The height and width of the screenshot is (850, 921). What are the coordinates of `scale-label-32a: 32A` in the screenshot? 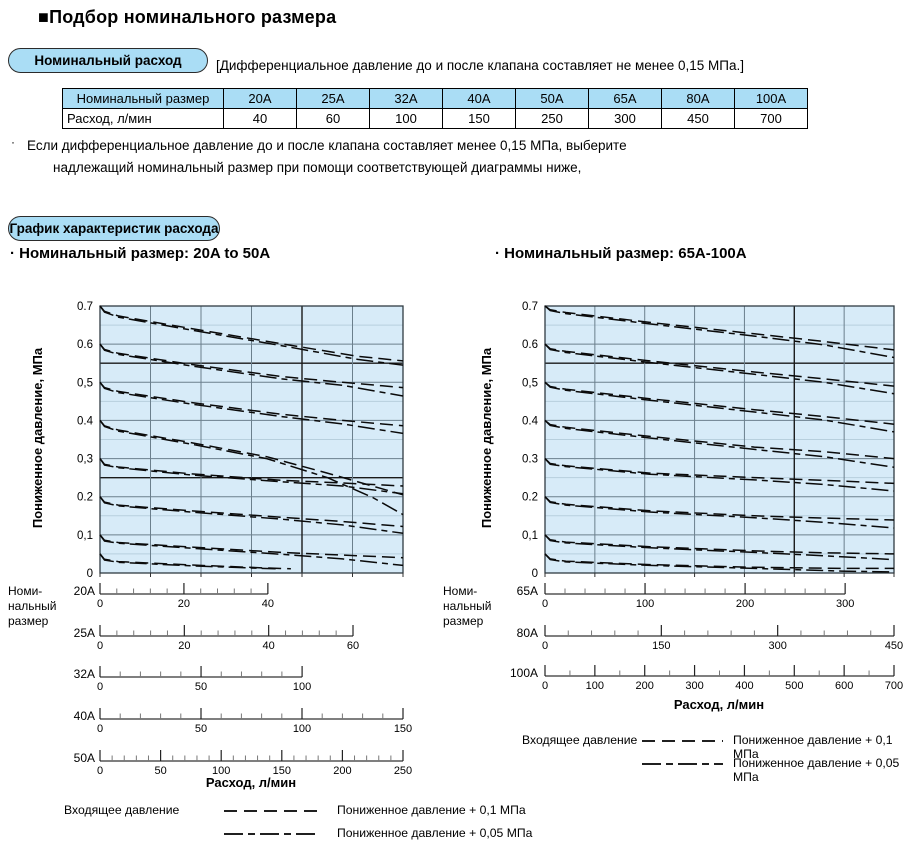 It's located at (84, 674).